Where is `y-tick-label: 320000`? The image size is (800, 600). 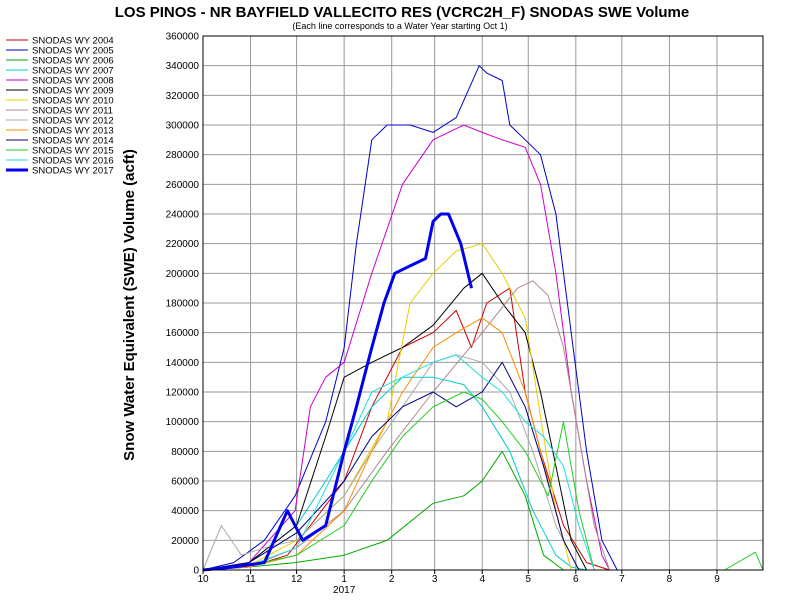
y-tick-label: 320000 is located at coordinates (183, 96).